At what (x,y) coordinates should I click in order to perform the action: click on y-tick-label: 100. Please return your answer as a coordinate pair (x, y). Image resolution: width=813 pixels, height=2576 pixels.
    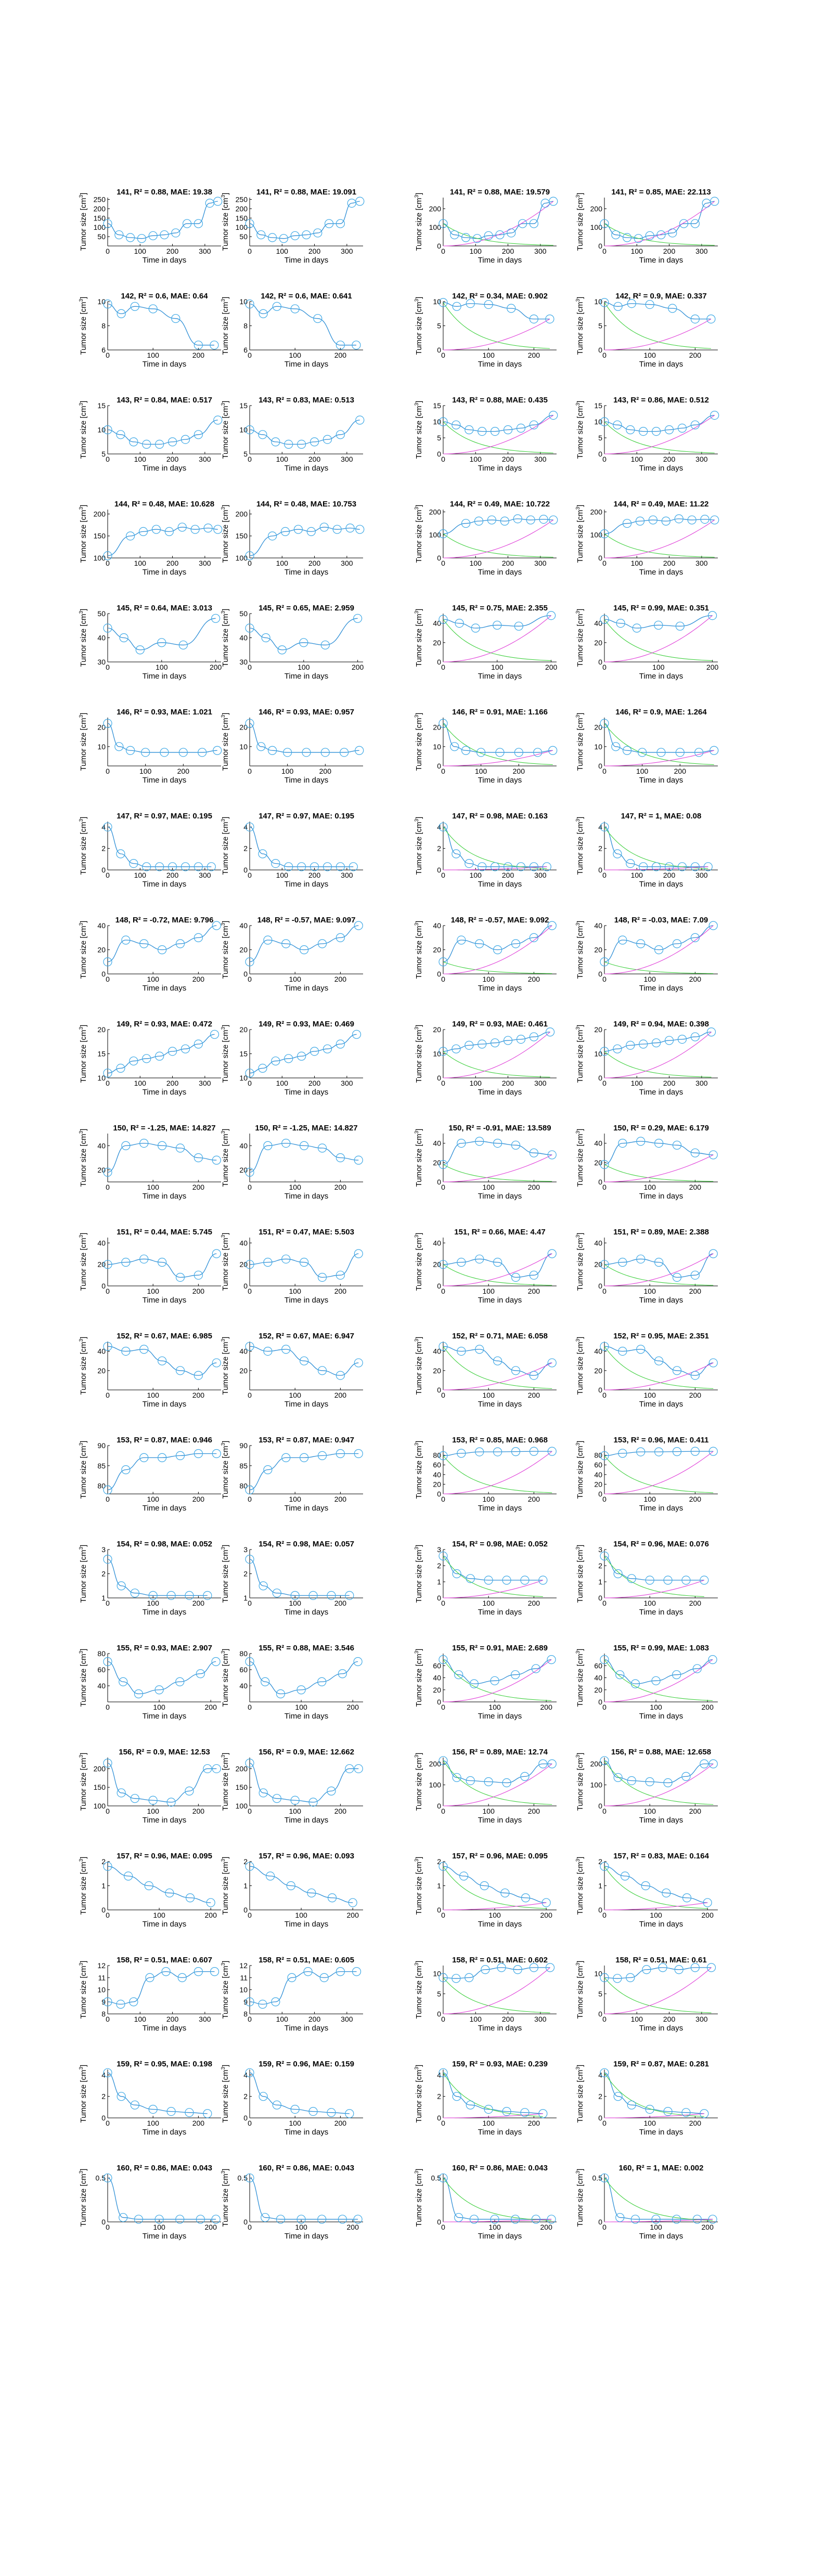
    Looking at the image, I should click on (435, 1785).